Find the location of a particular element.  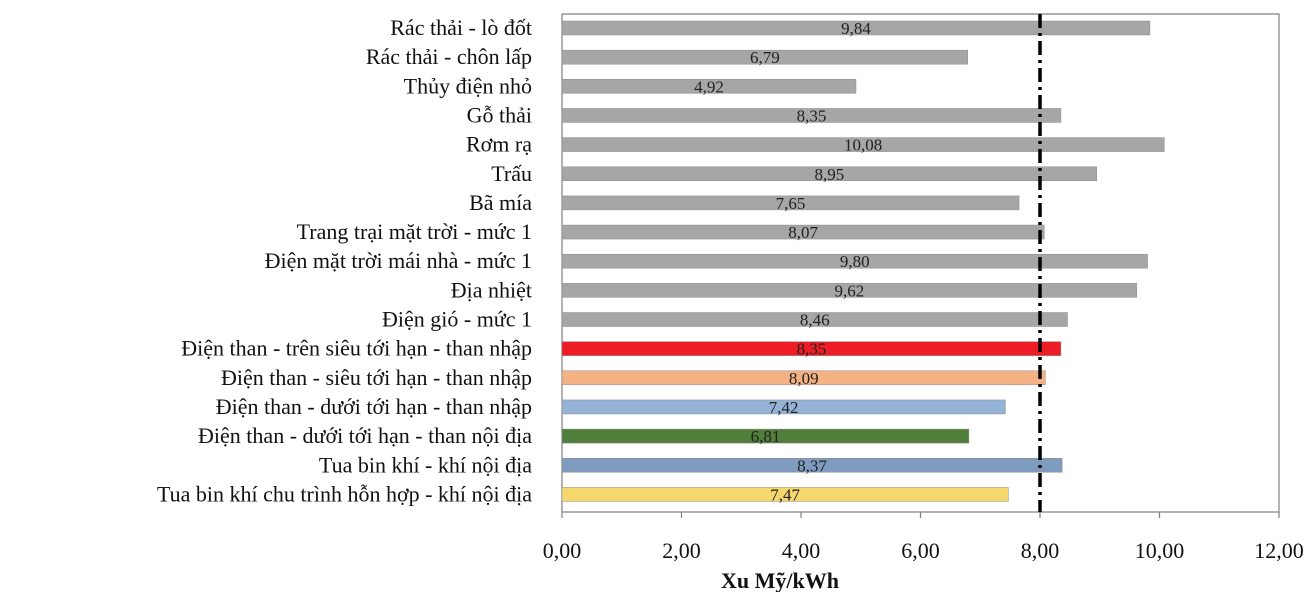

category-label: Trấu is located at coordinates (511, 173).